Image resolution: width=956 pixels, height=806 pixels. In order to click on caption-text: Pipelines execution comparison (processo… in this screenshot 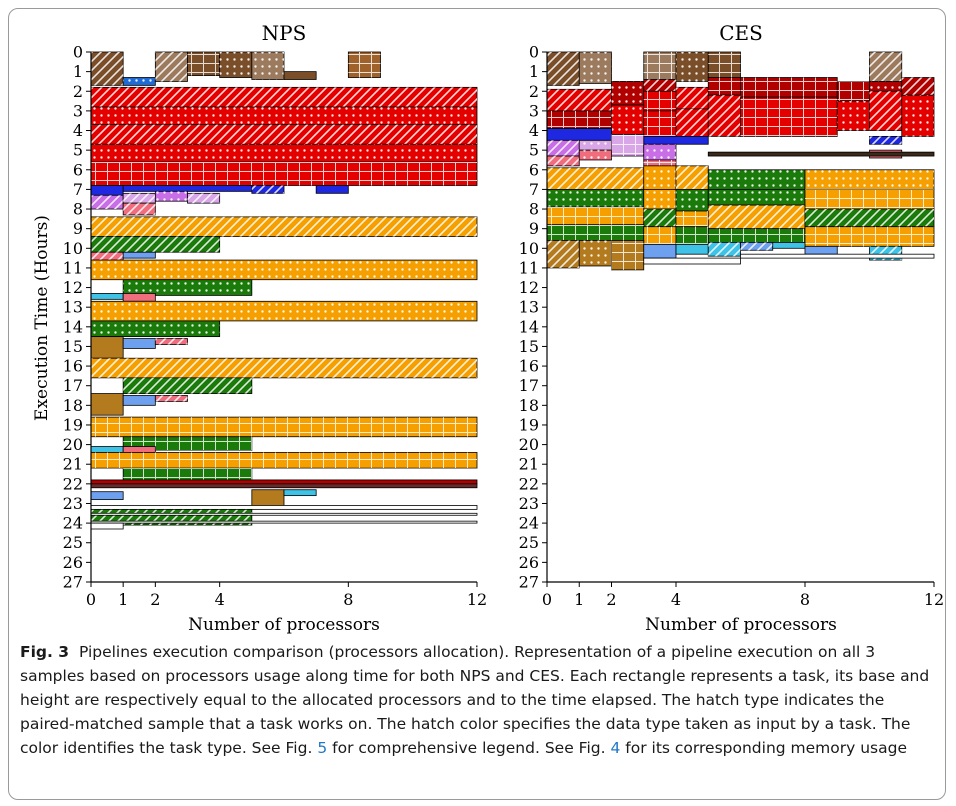, I will do `click(475, 700)`.